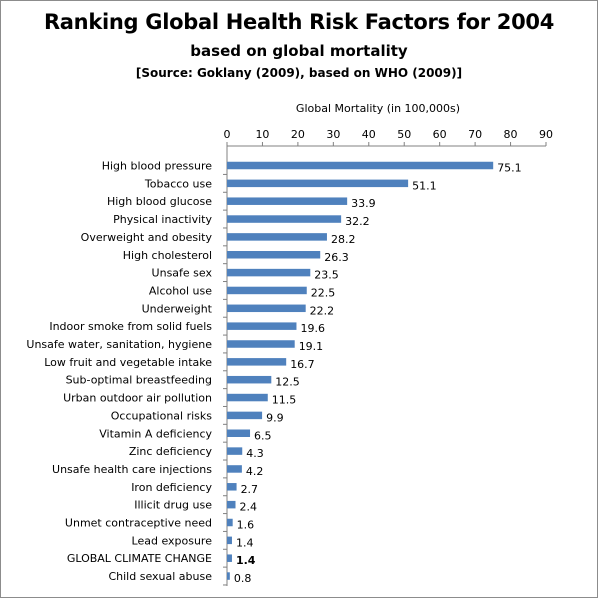 The image size is (598, 598). Describe the element at coordinates (180, 290) in the screenshot. I see `category-label: Alcohol use` at that location.